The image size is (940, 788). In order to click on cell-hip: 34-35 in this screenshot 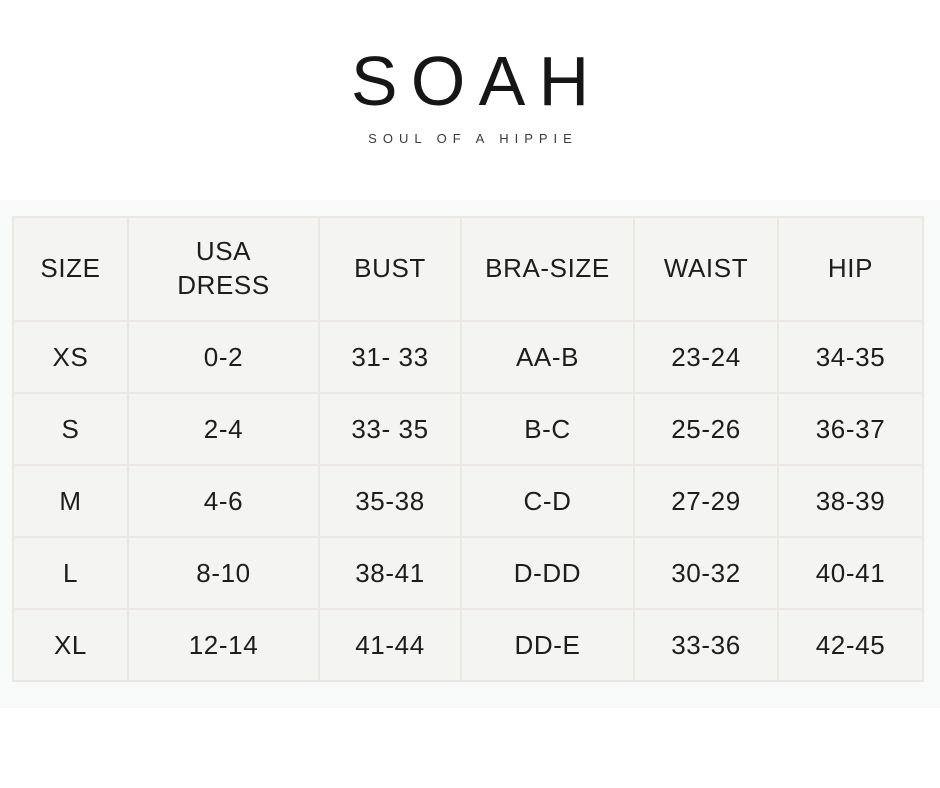, I will do `click(850, 357)`.